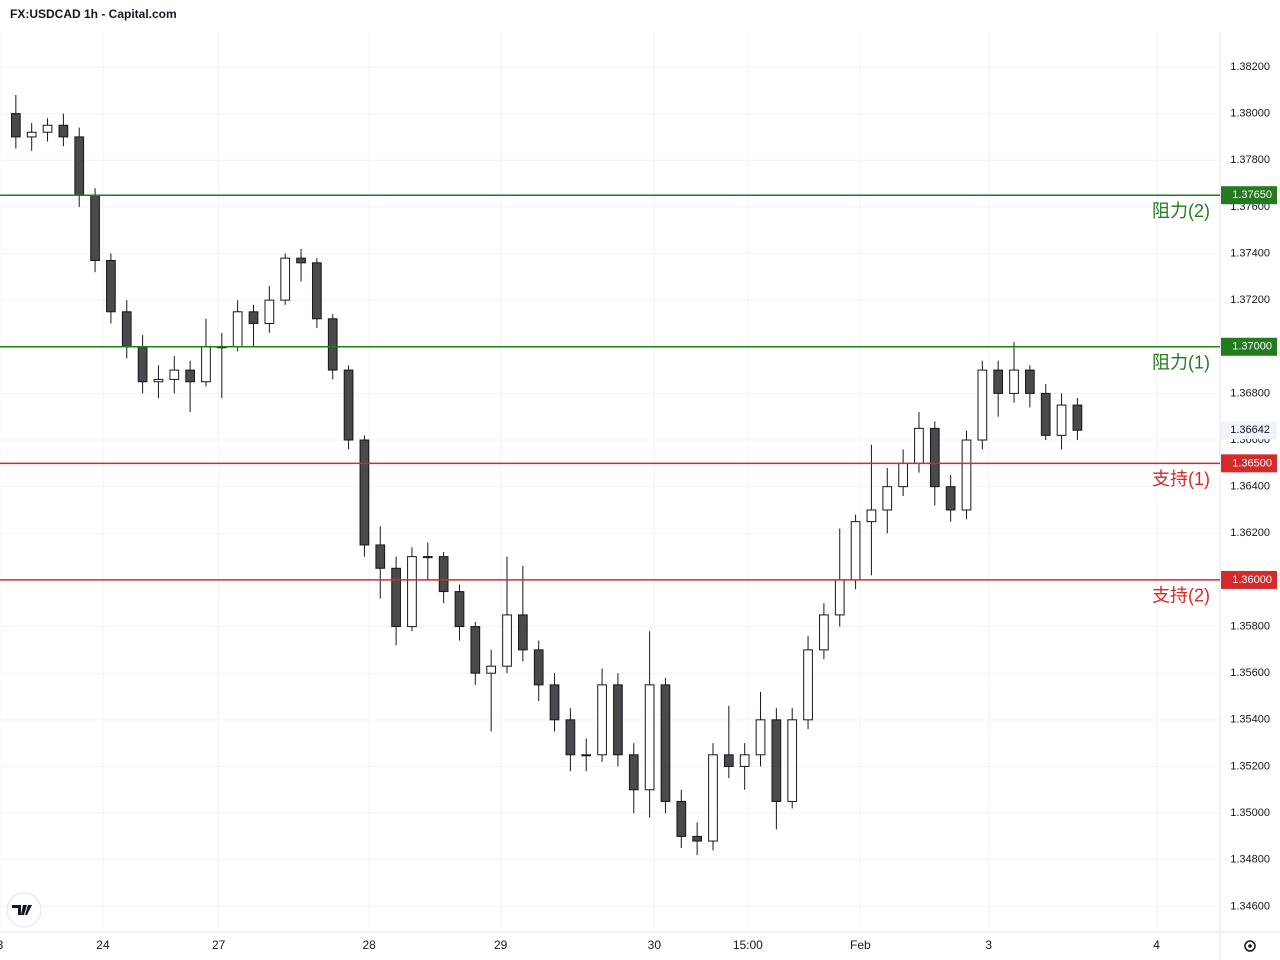 The image size is (1280, 960). I want to click on y-tick-label: 1.35600, so click(1250, 673).